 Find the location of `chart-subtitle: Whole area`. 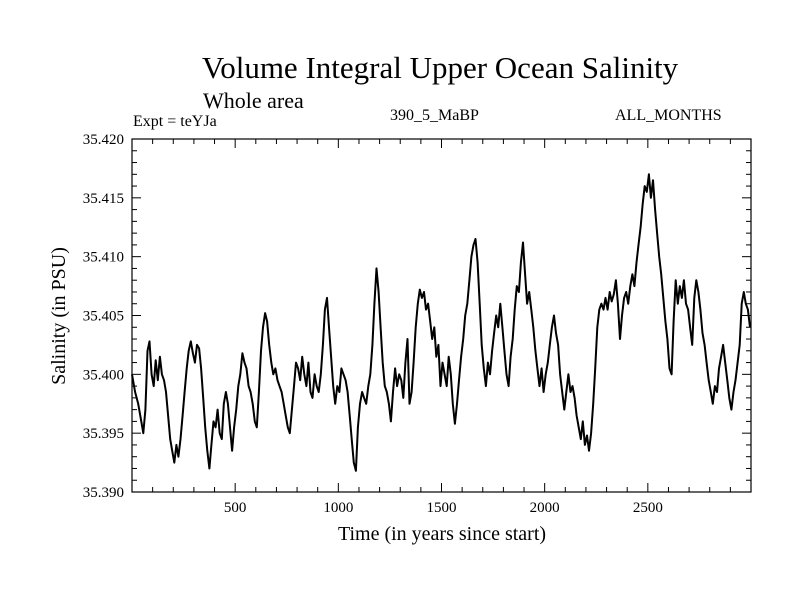

chart-subtitle: Whole area is located at coordinates (253, 100).